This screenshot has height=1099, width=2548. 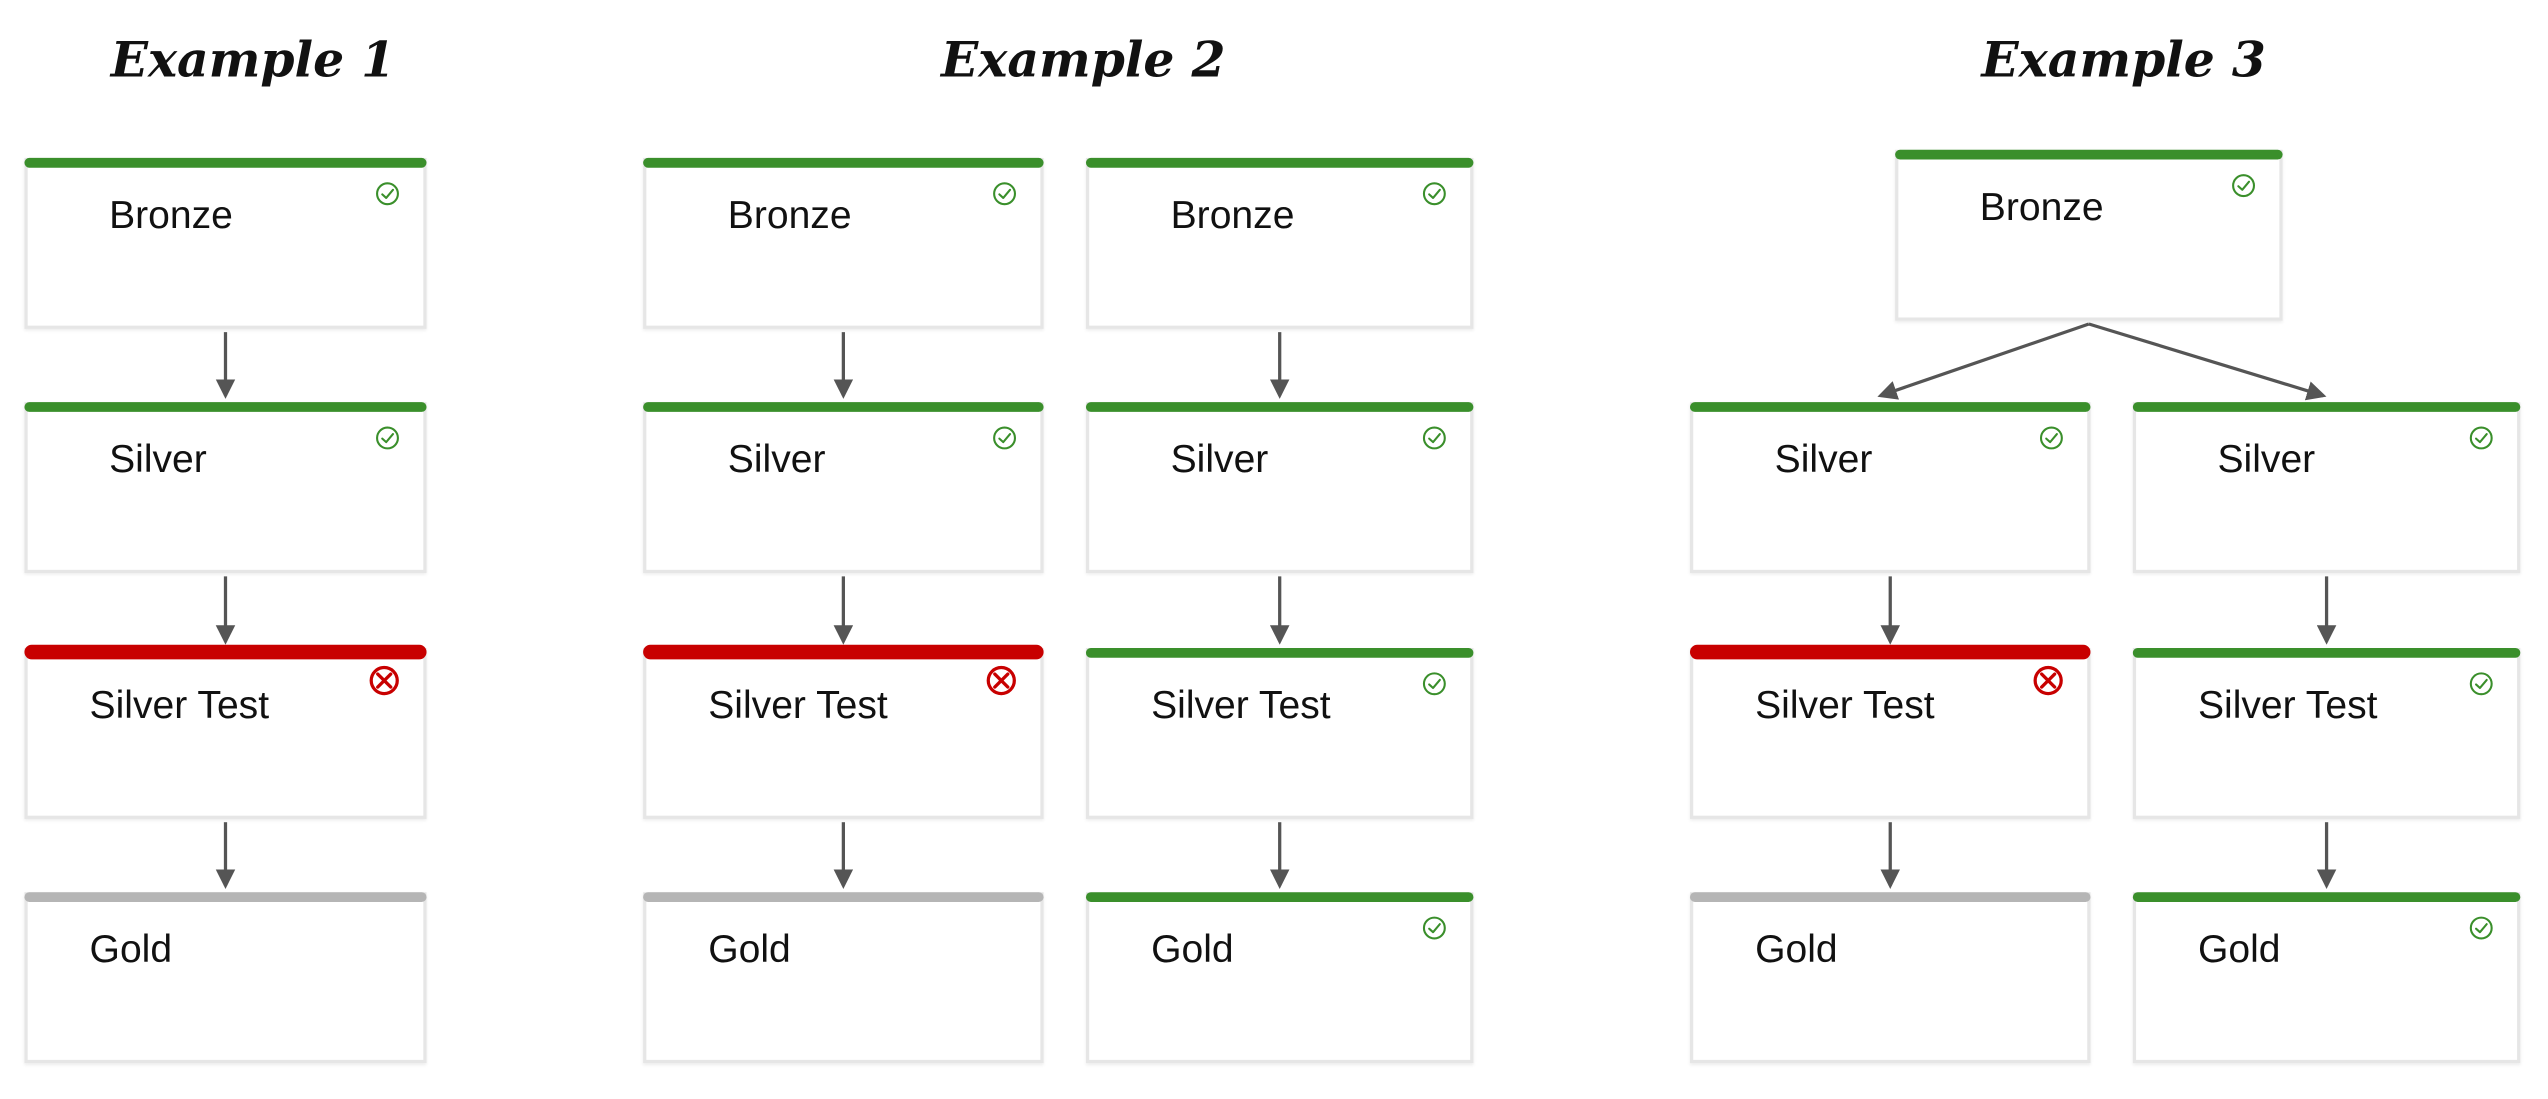 I want to click on node-e3a-silver-test: Silver Test, so click(x=1890, y=731).